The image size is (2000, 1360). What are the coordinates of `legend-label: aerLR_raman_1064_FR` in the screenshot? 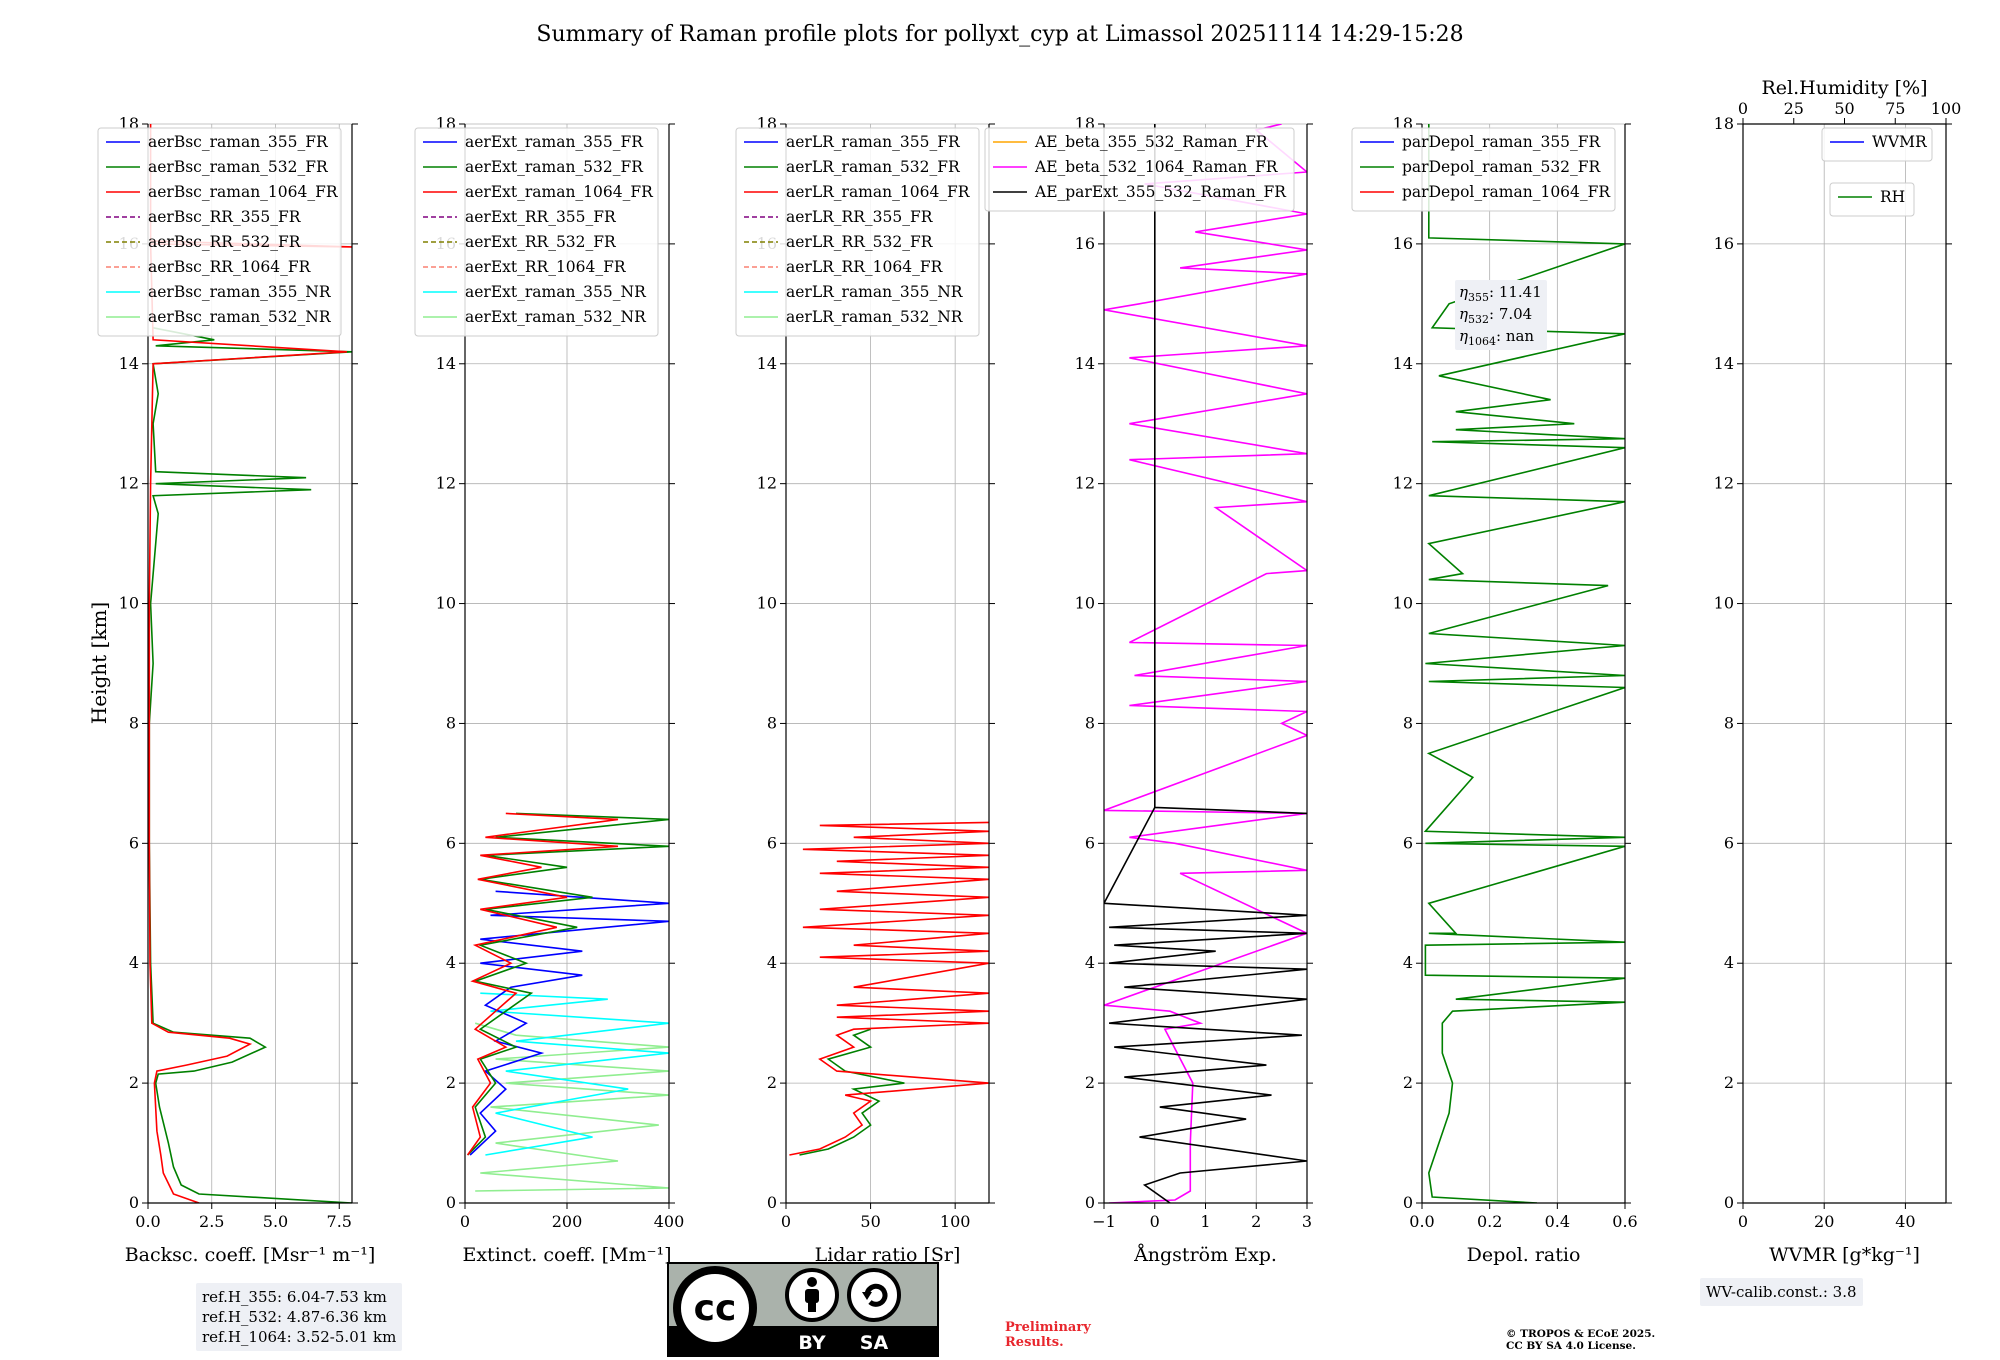 It's located at (878, 192).